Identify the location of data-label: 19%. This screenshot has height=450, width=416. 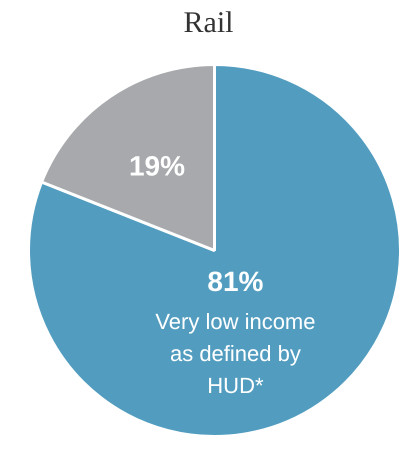
(157, 166).